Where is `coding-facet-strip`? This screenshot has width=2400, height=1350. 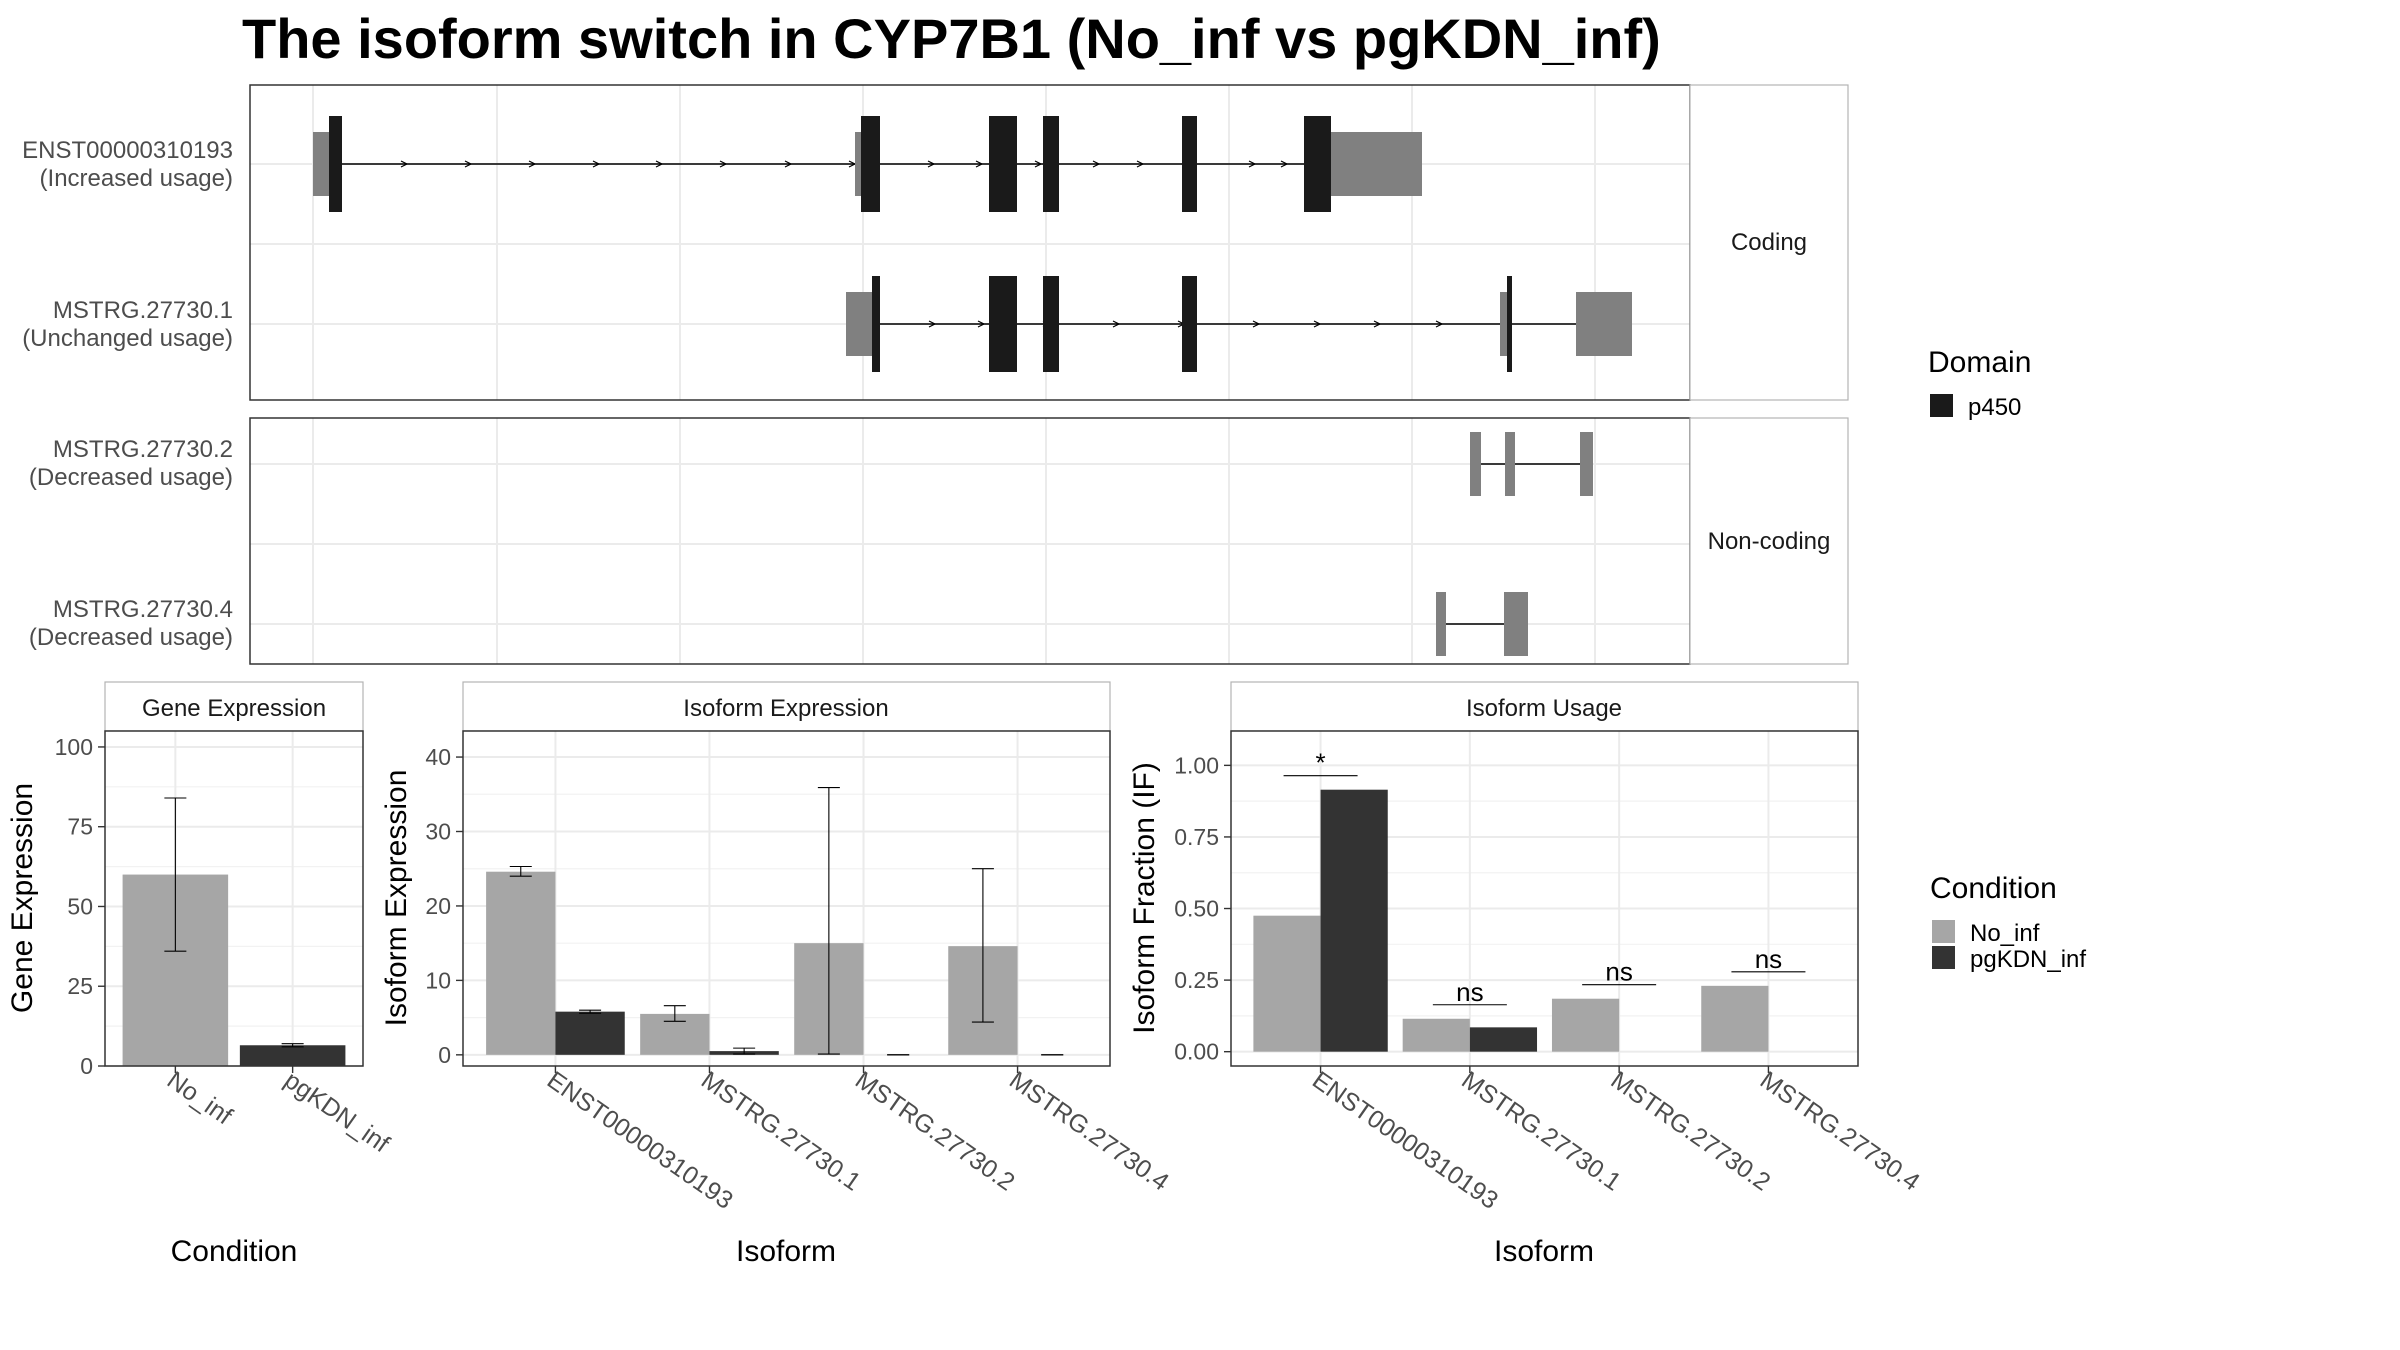 coding-facet-strip is located at coordinates (1769, 242).